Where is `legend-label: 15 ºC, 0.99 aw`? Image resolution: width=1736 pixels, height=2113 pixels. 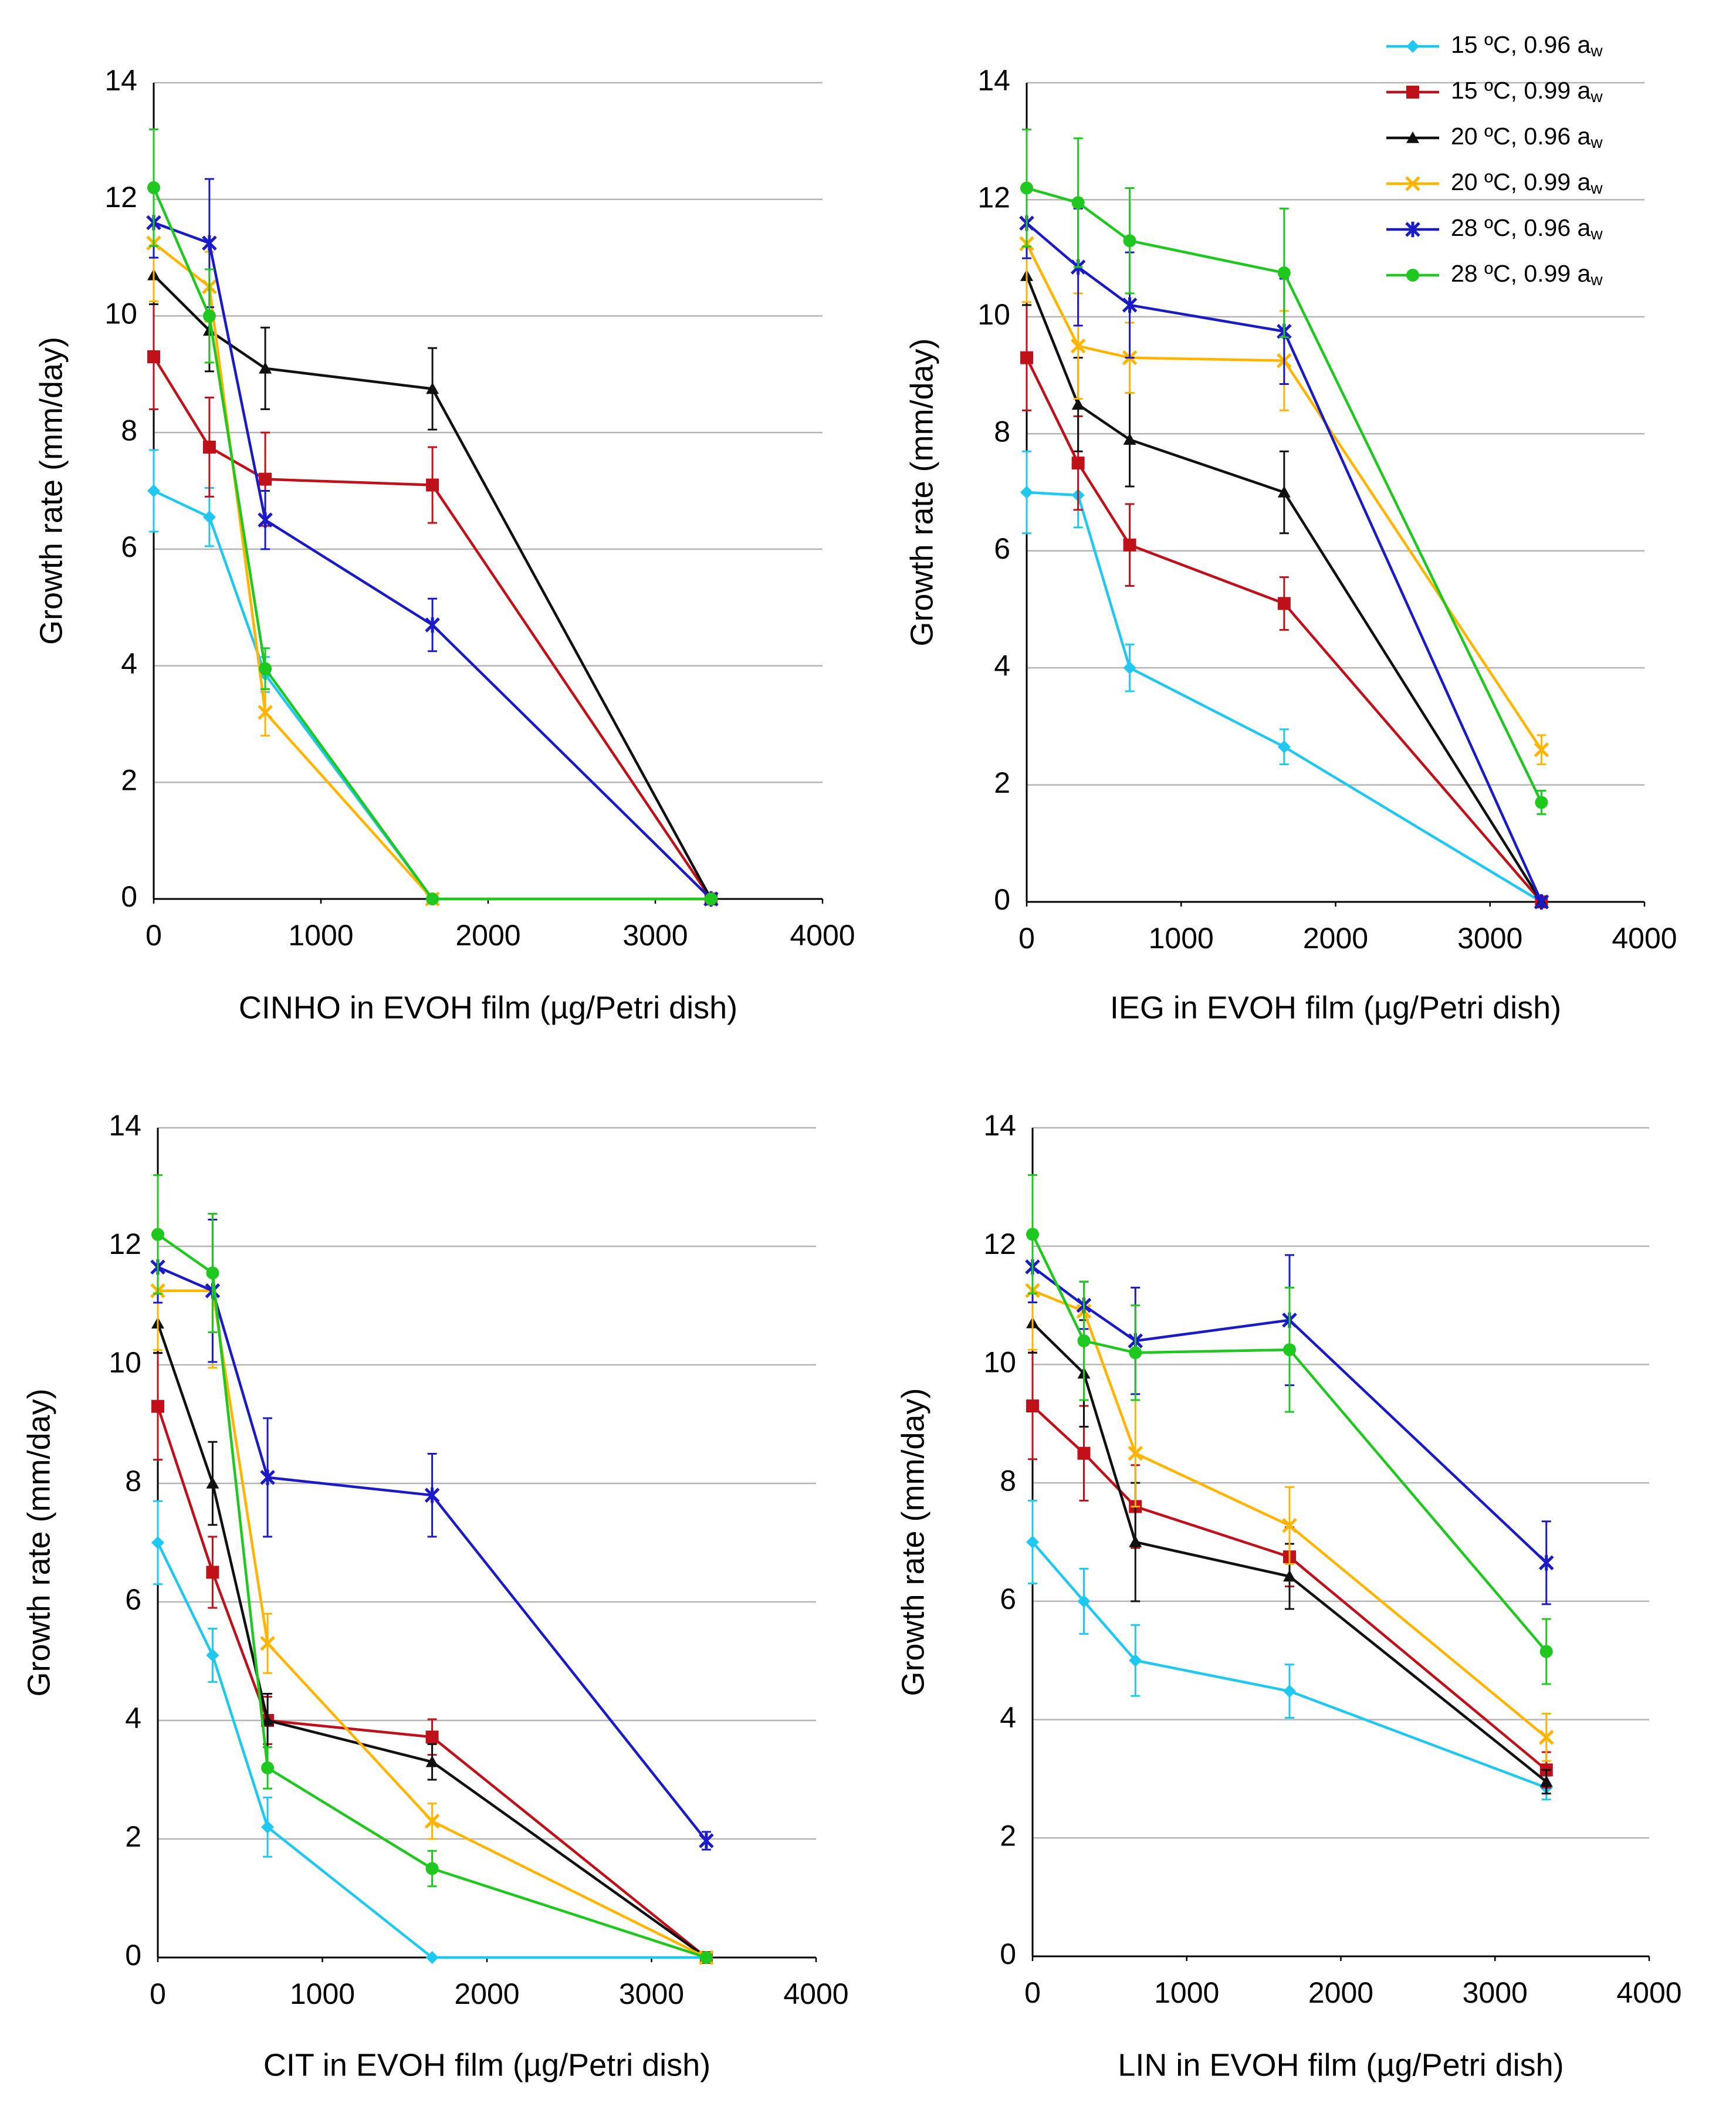 legend-label: 15 ºC, 0.99 aw is located at coordinates (1527, 91).